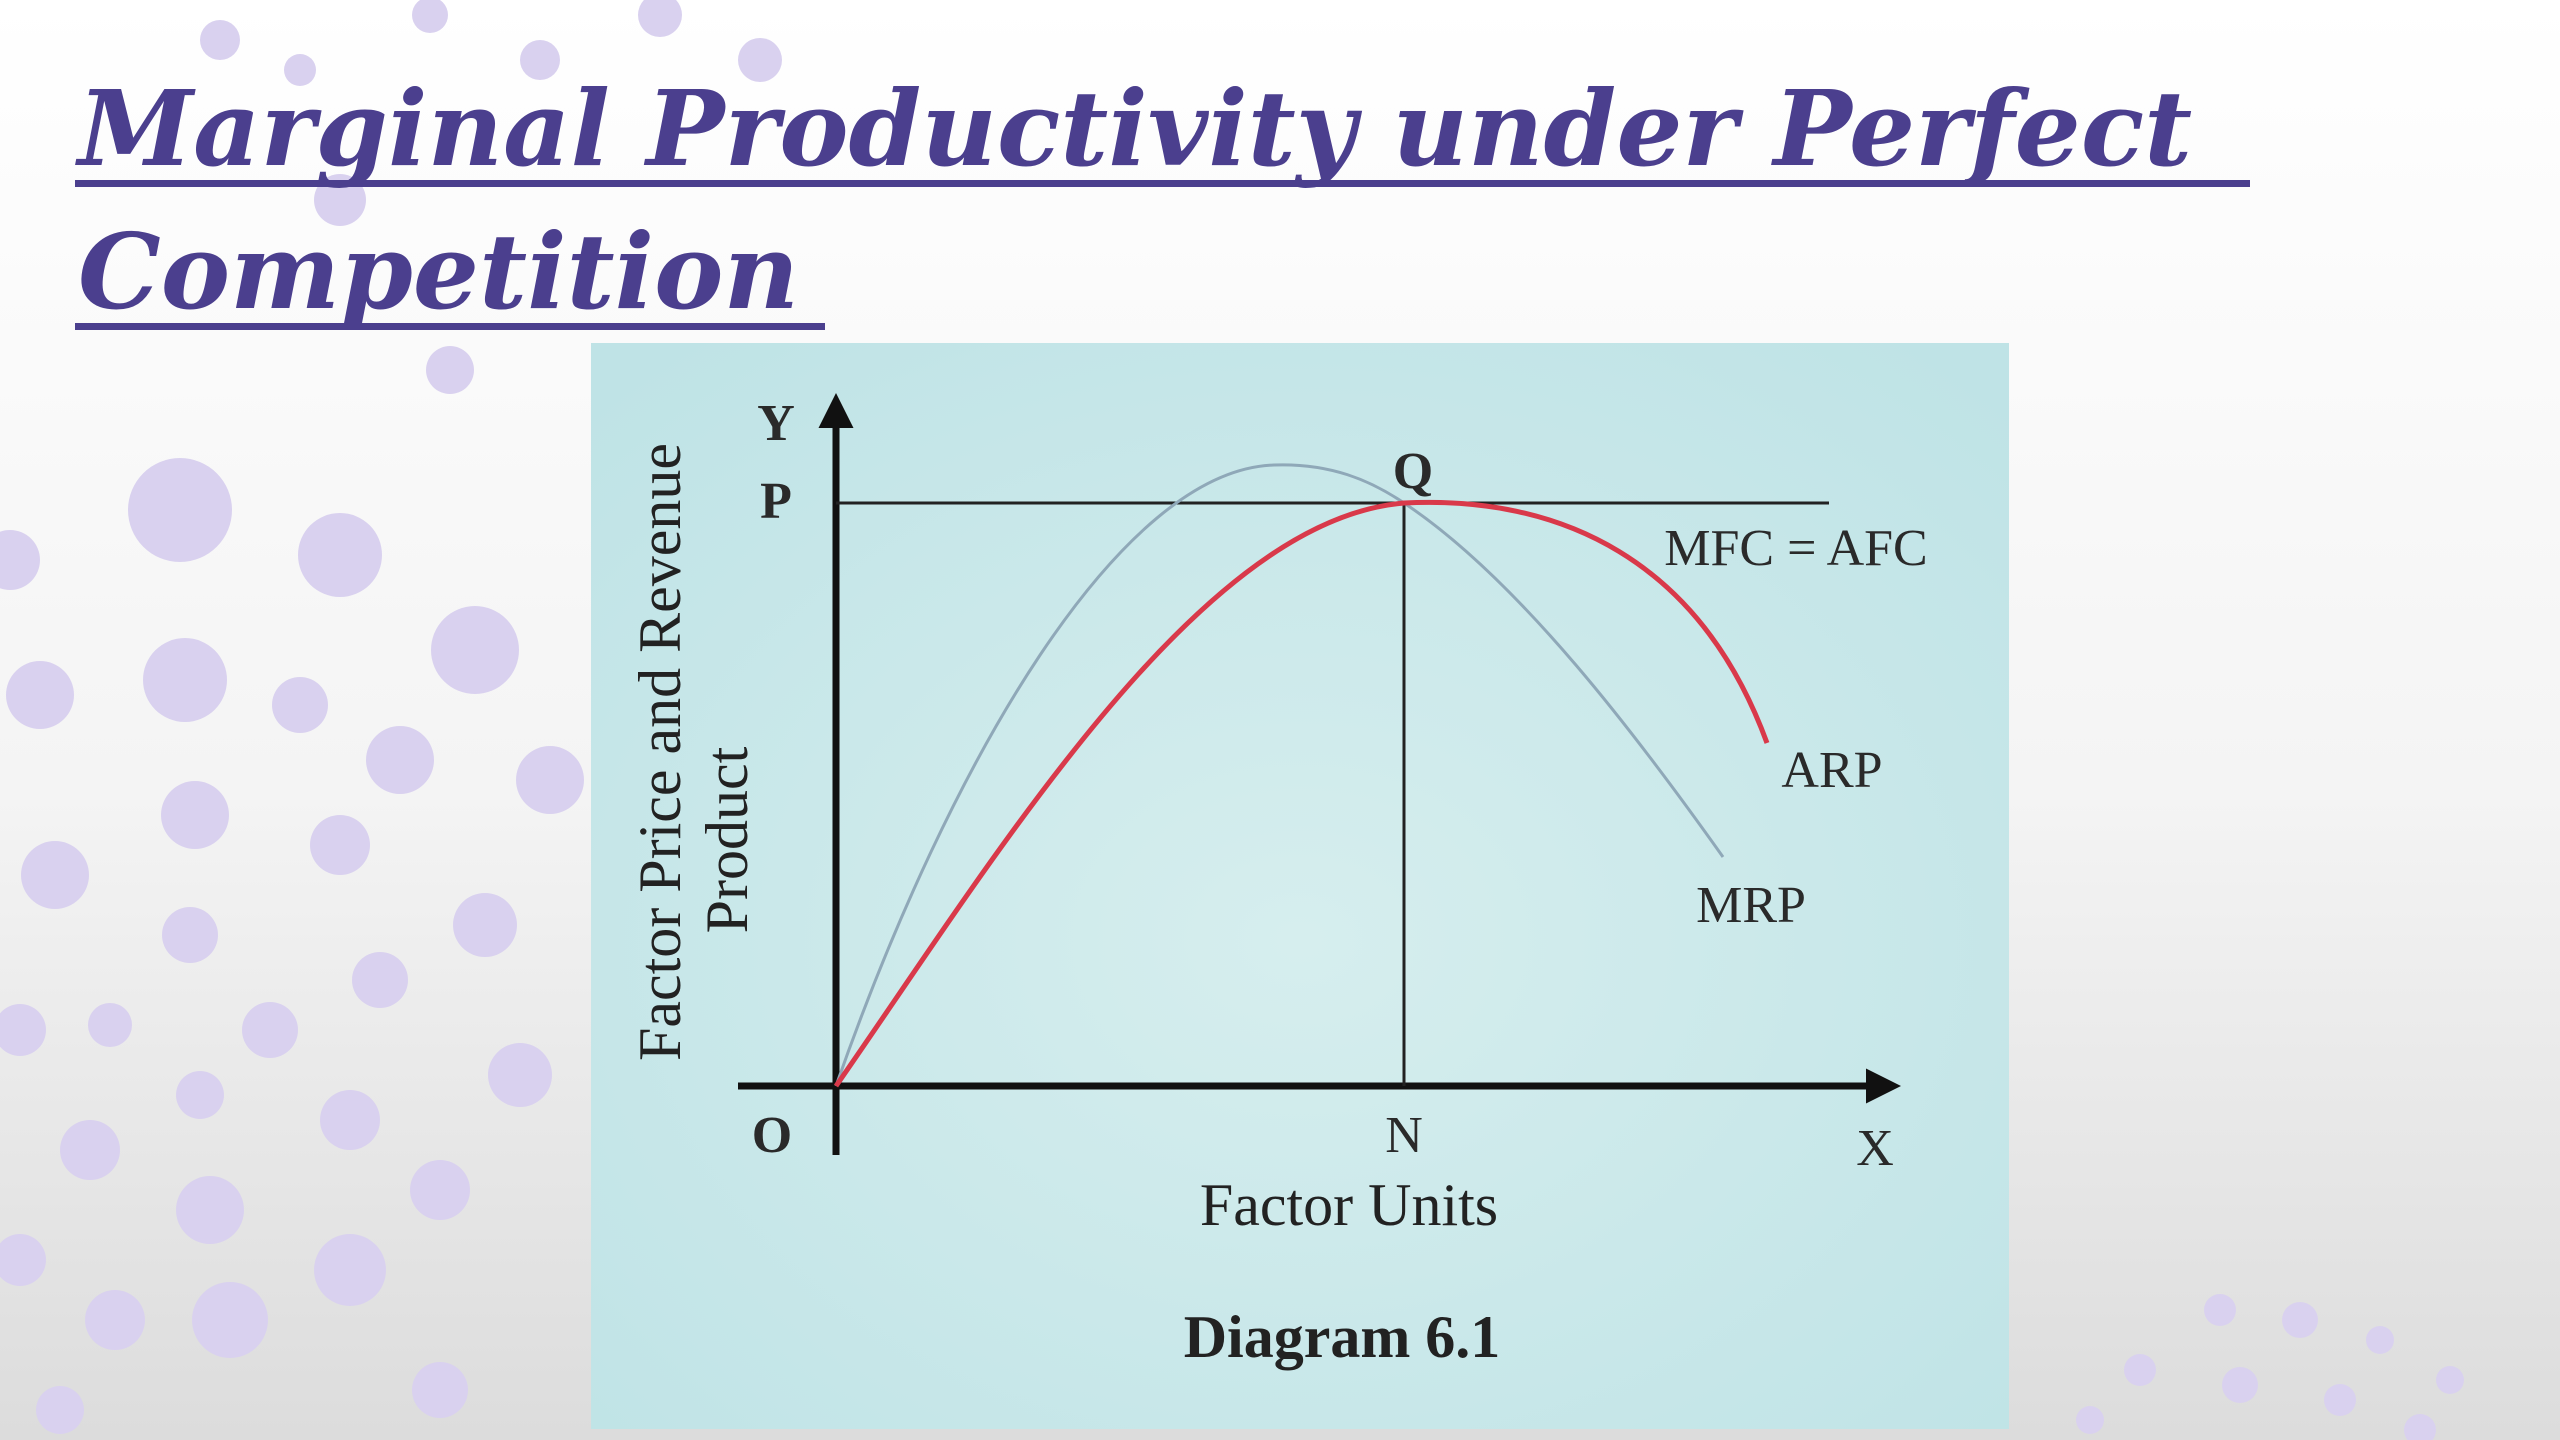  I want to click on q-label: Q, so click(1413, 471).